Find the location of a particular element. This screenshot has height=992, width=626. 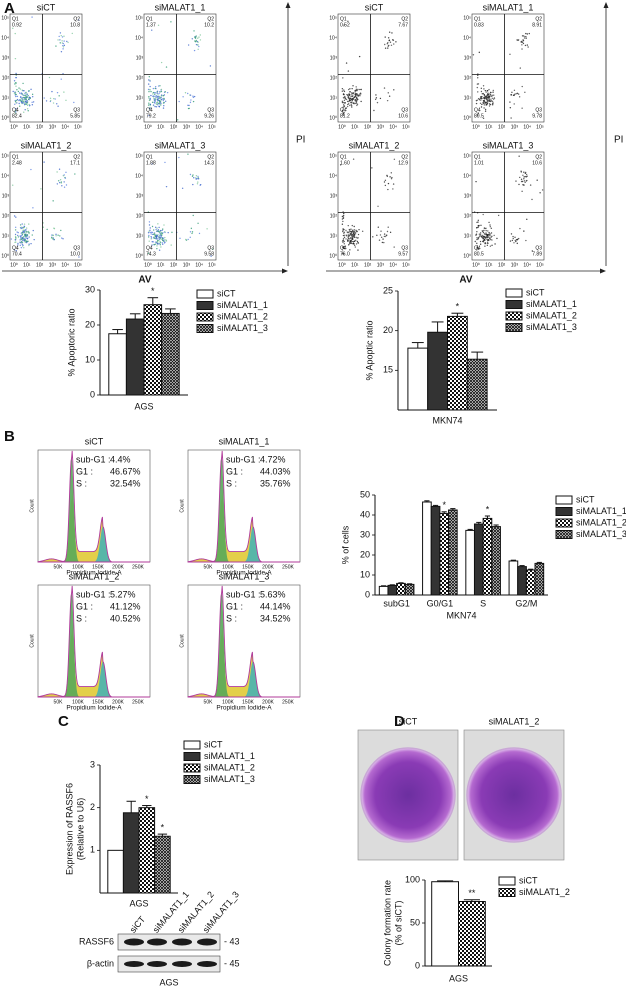

bar is located at coordinates (487, 556).